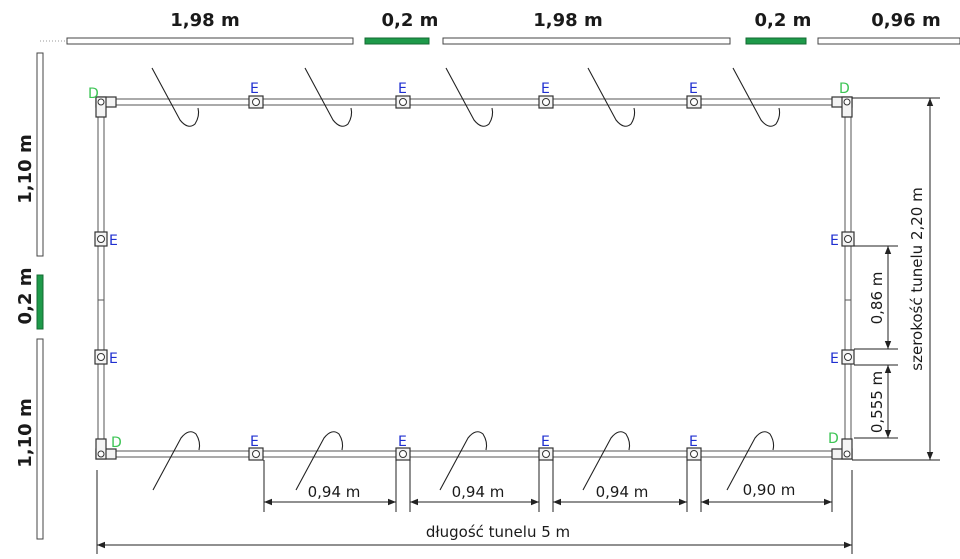 This screenshot has width=960, height=559. I want to click on top-segment-label-3: 1,98 m, so click(567, 20).